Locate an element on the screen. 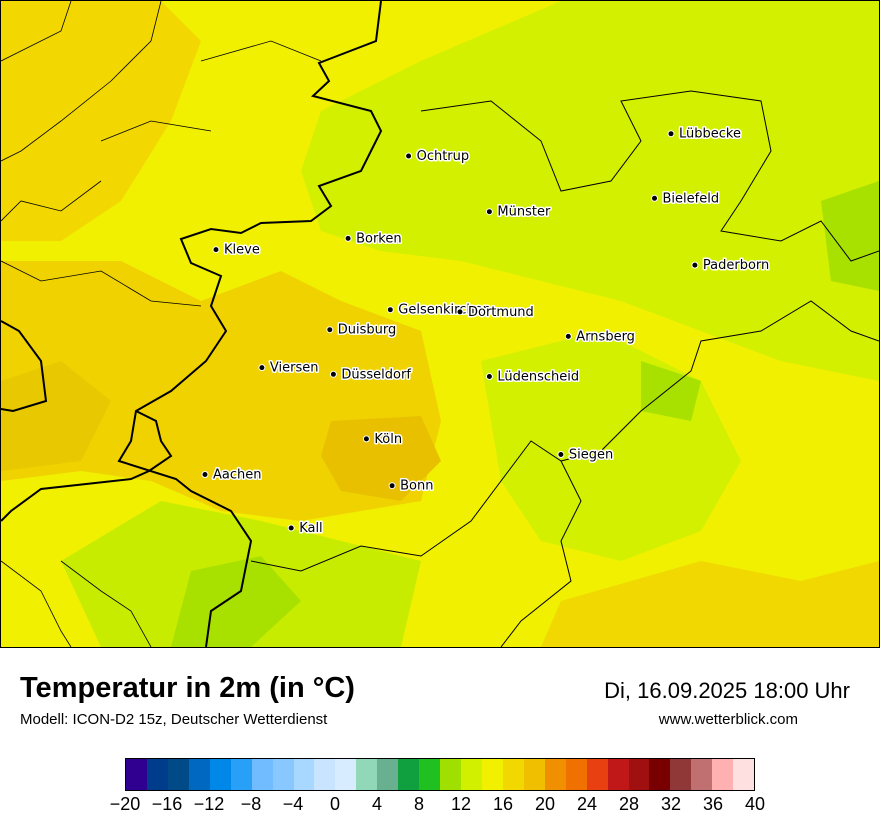 Image resolution: width=880 pixels, height=830 pixels. temperature-field-cooler-eifel is located at coordinates (236, 601).